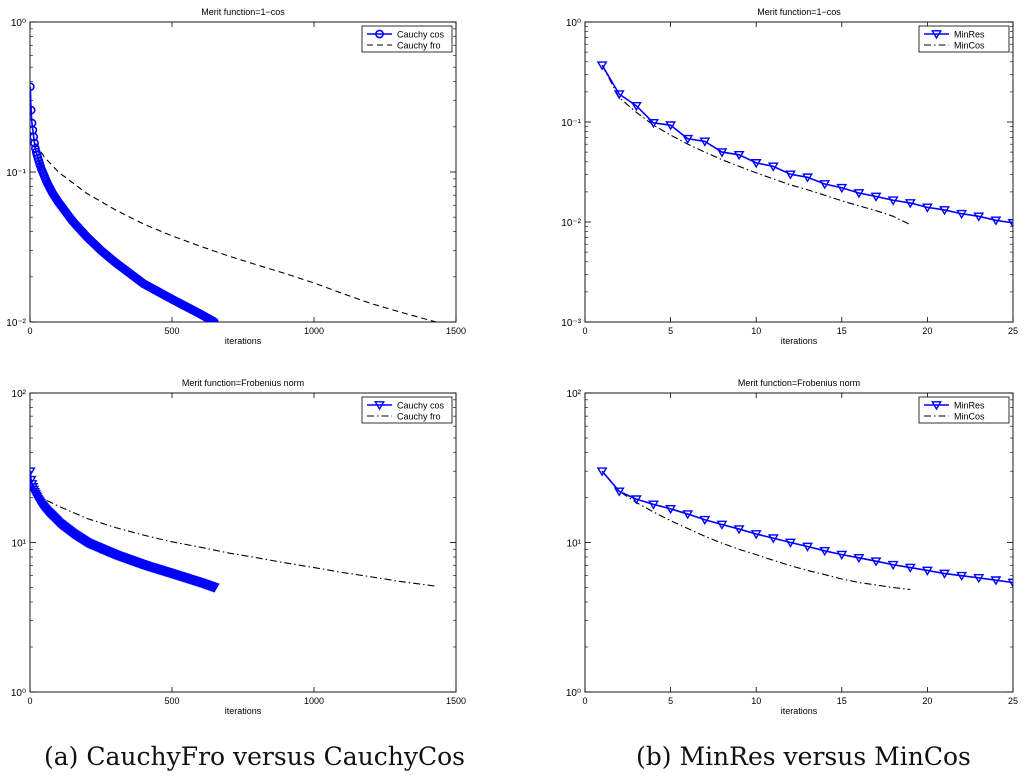  What do you see at coordinates (314, 701) in the screenshot?
I see `x-tick-label: 1000` at bounding box center [314, 701].